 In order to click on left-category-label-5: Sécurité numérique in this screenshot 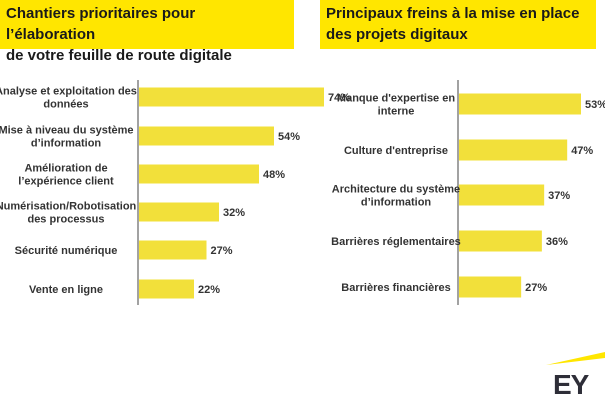, I will do `click(66, 251)`.